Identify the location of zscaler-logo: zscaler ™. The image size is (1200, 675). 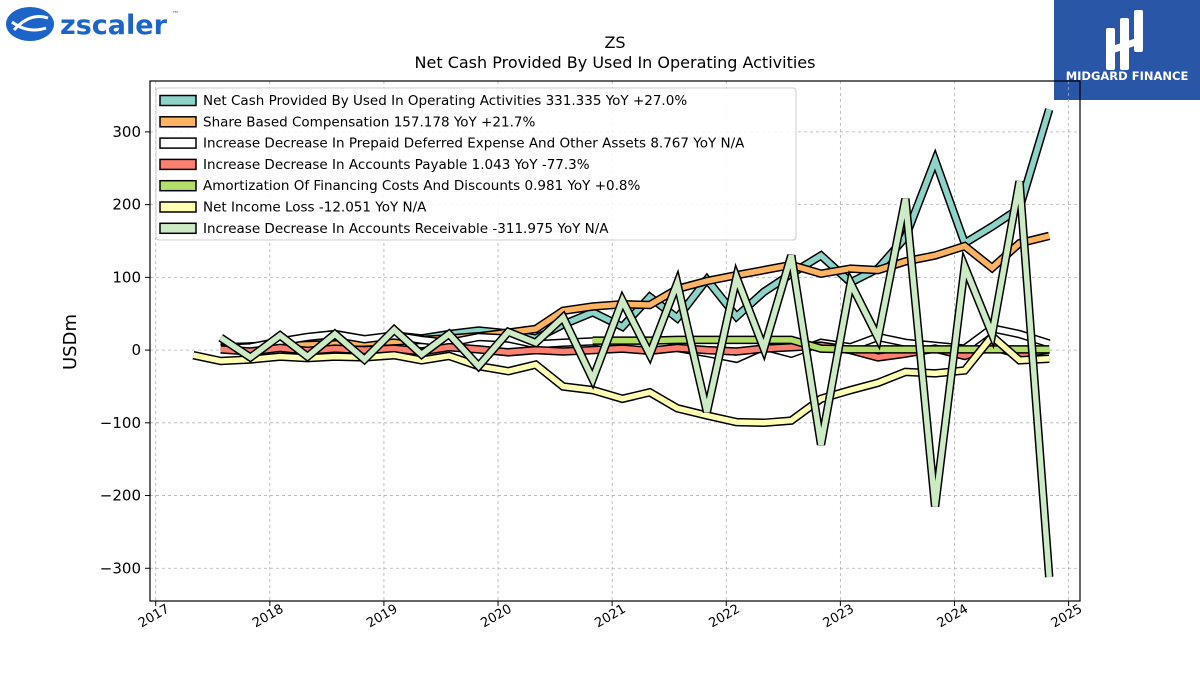
(92, 24).